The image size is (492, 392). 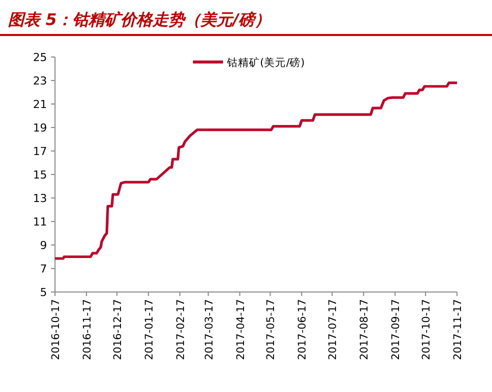 What do you see at coordinates (40, 104) in the screenshot?
I see `y-tick-label: 21` at bounding box center [40, 104].